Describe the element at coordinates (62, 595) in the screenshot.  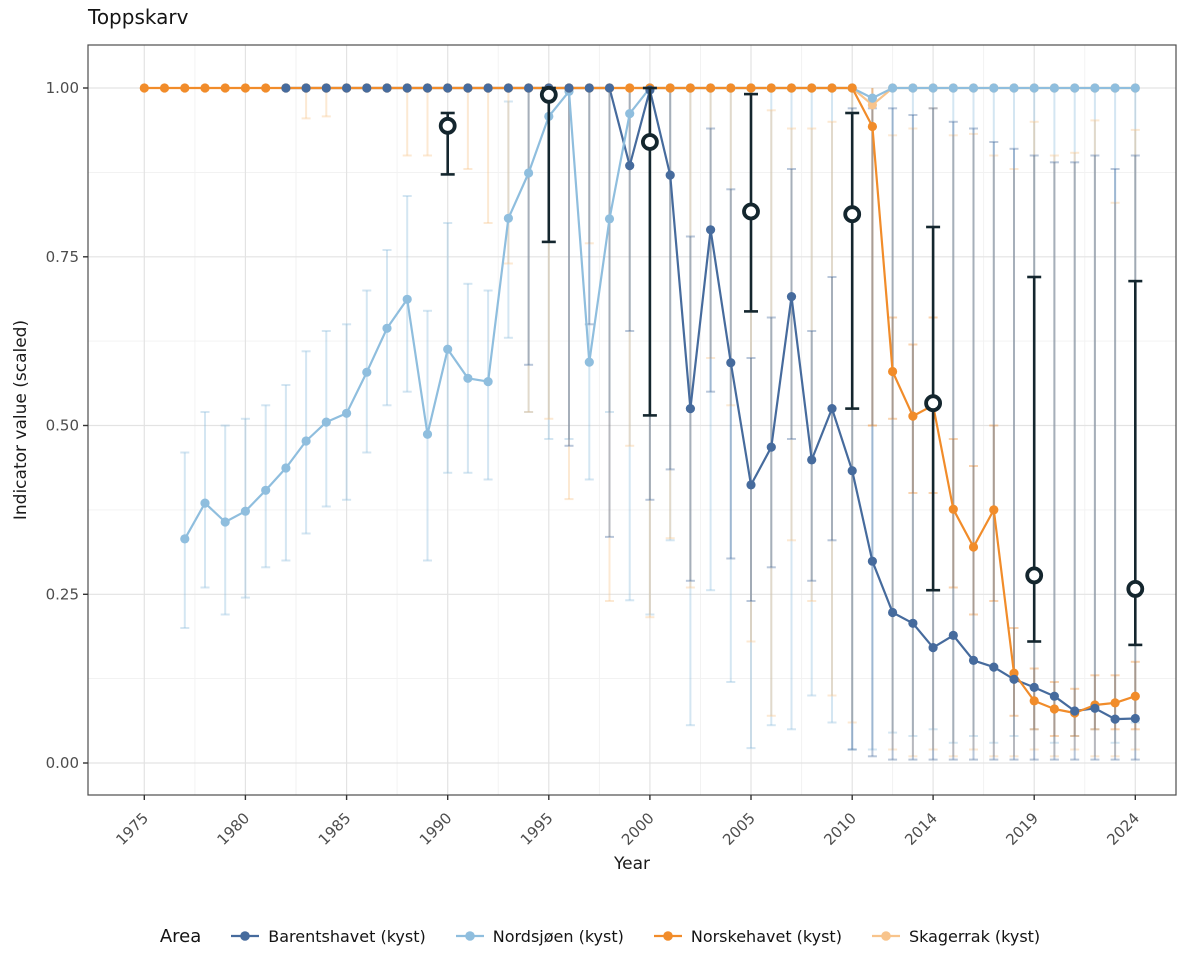
I see `svg-text: 0.25` at that location.